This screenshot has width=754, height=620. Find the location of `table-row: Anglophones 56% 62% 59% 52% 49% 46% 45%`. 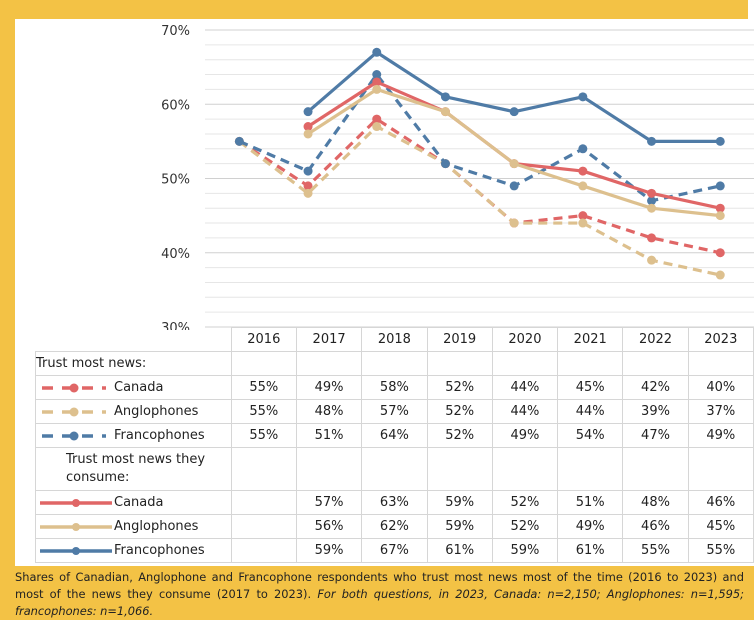

table-row: Anglophones 56% 62% 59% 52% 49% 46% 45% is located at coordinates (394, 526).